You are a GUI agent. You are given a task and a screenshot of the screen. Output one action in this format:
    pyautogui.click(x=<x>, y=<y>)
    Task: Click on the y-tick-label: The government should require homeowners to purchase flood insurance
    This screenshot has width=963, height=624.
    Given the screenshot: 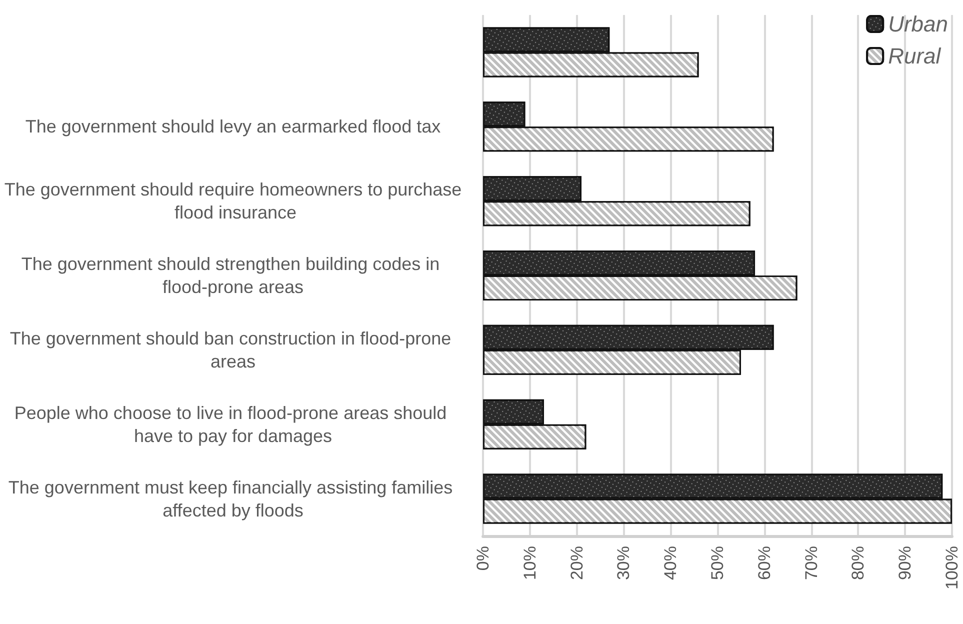 What is the action you would take?
    pyautogui.click(x=233, y=201)
    